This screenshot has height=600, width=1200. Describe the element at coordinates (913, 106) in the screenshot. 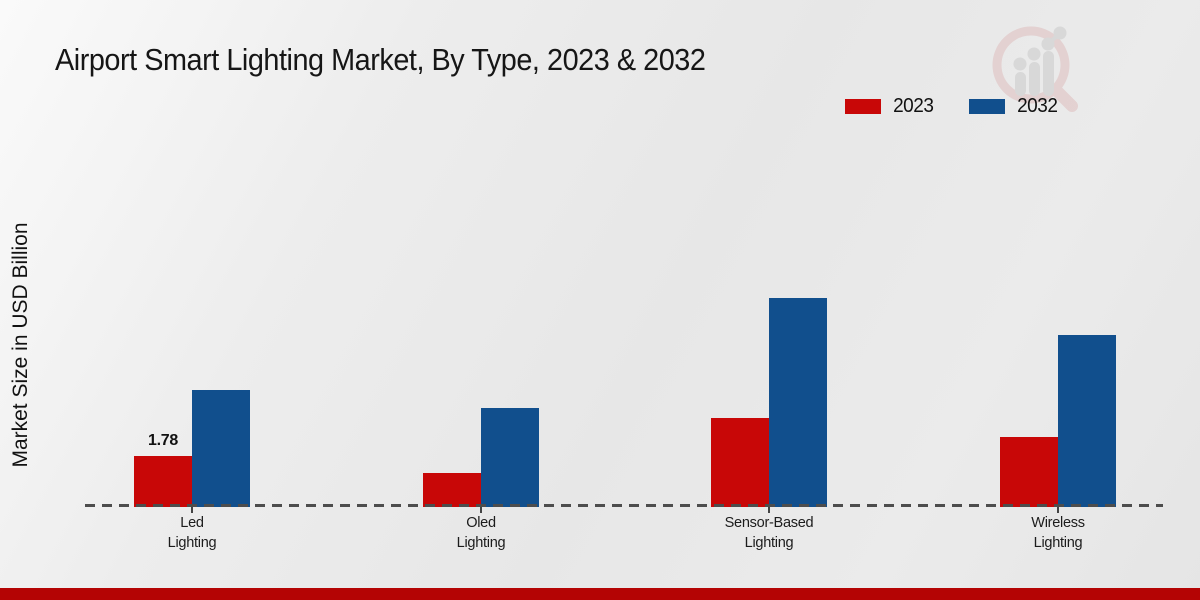

I see `legend-label-2023: 2023` at that location.